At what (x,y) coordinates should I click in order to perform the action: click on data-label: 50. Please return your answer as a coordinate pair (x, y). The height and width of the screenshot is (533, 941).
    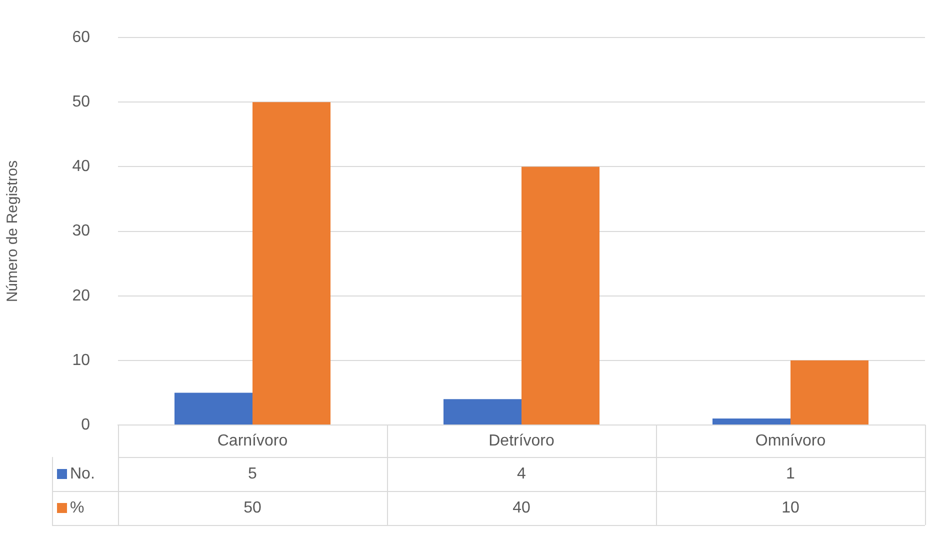
    Looking at the image, I should click on (253, 507).